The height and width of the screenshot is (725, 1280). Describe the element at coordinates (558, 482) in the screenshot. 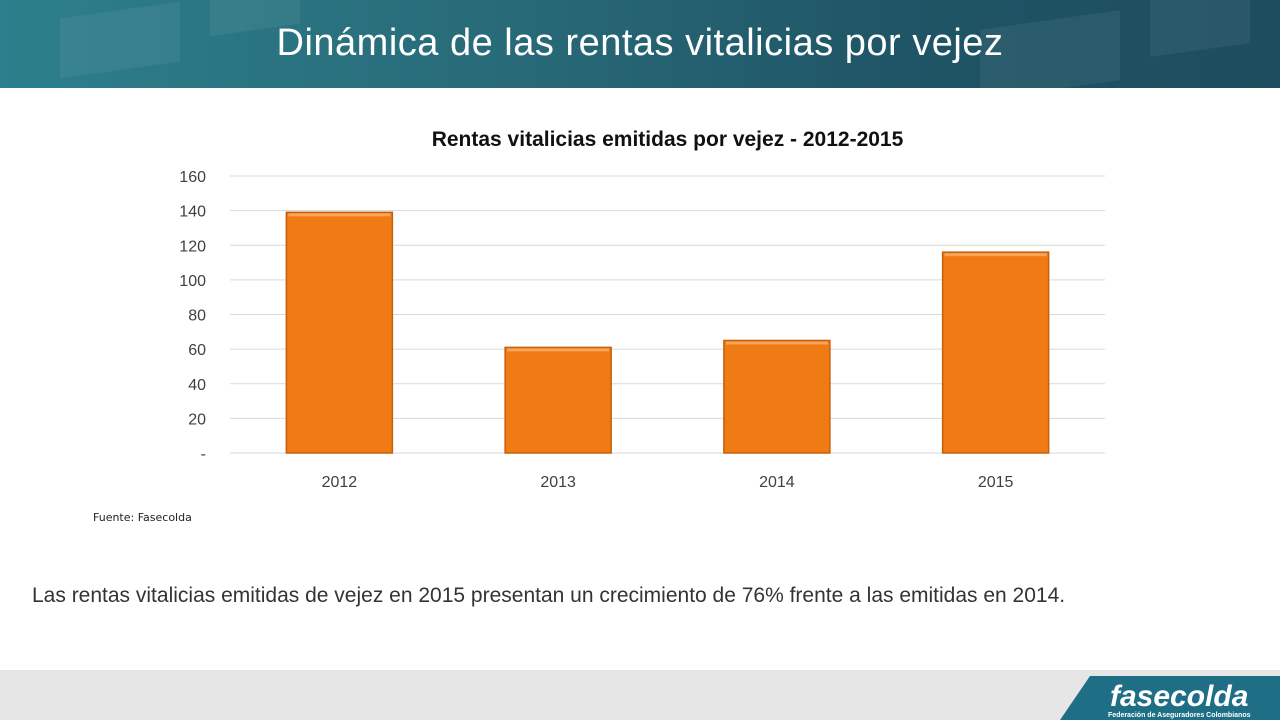

I see `x-tick-label: 2013` at that location.